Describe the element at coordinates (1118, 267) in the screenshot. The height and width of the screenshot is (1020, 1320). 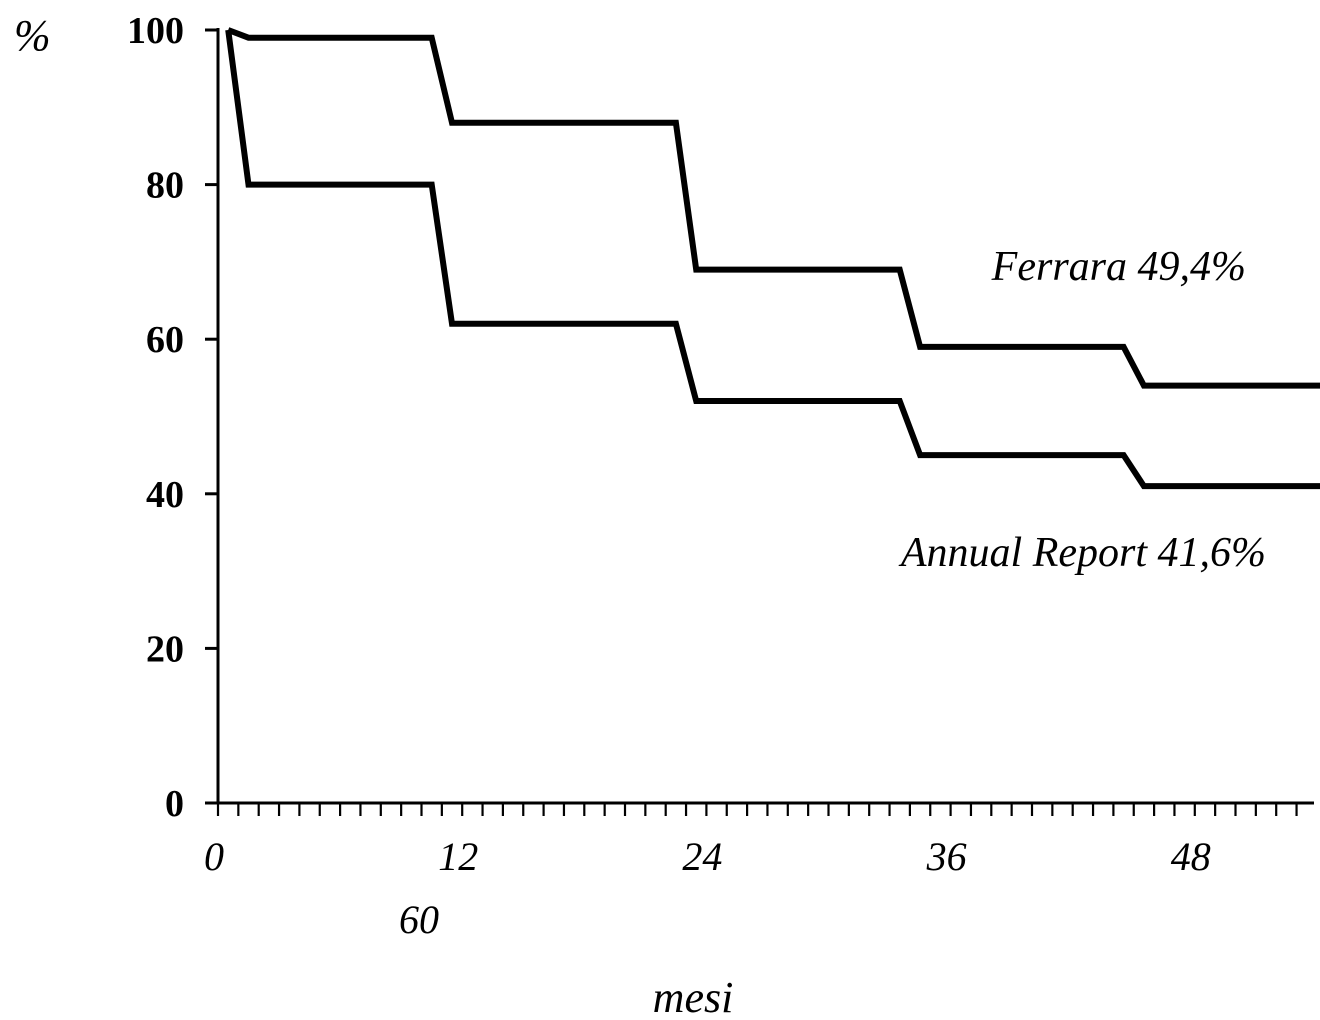
I see `series-label-ferrara: Ferrara 49,4%` at that location.